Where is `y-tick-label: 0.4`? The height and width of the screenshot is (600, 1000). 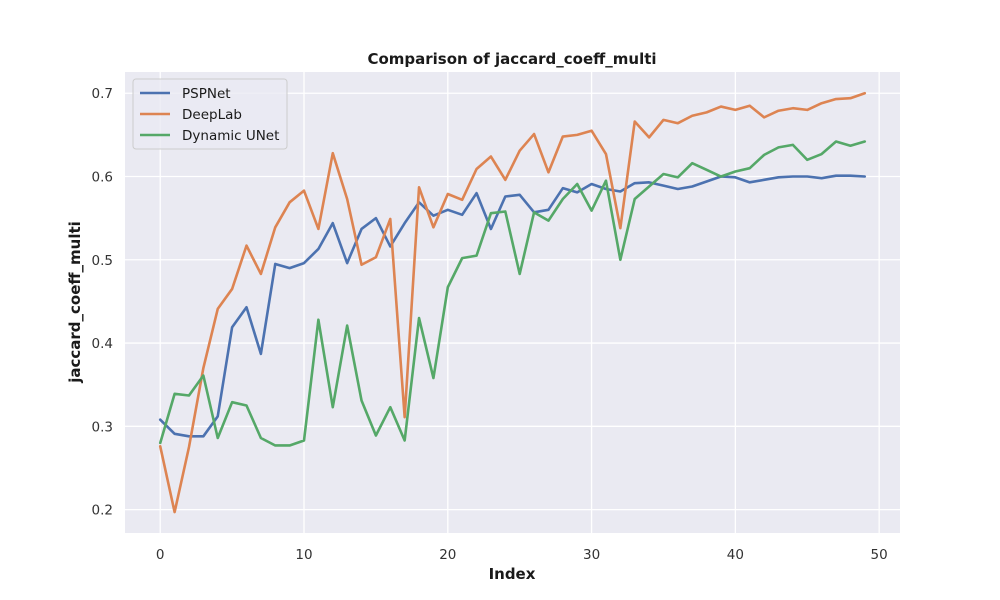 y-tick-label: 0.4 is located at coordinates (102, 344).